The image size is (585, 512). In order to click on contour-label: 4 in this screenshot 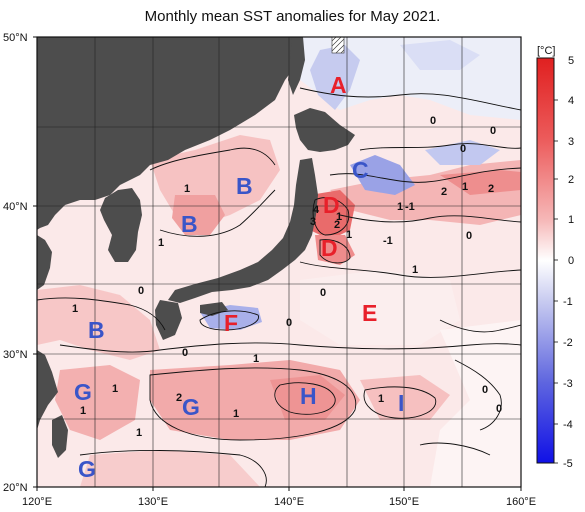, I will do `click(316, 210)`.